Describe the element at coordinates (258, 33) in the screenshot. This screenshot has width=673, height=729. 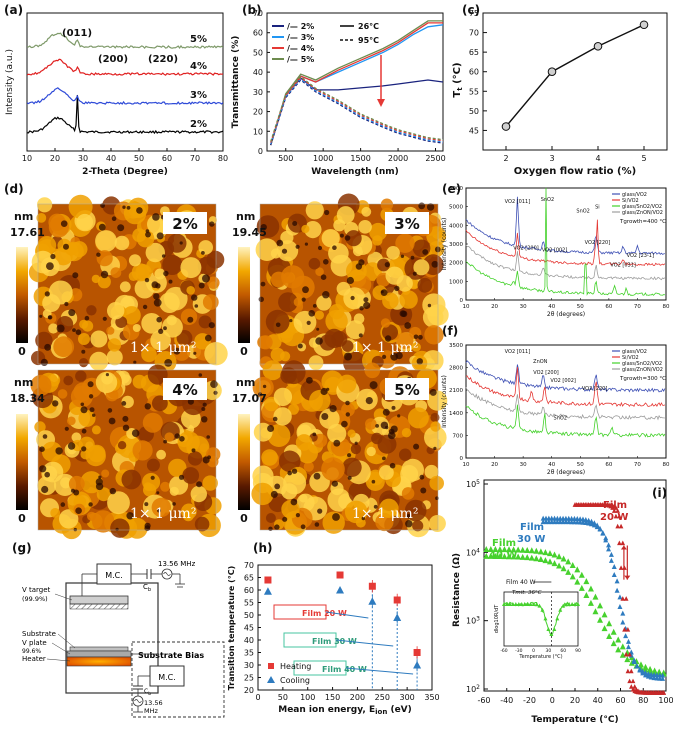
I see `ytick-label-60: 60` at that location.